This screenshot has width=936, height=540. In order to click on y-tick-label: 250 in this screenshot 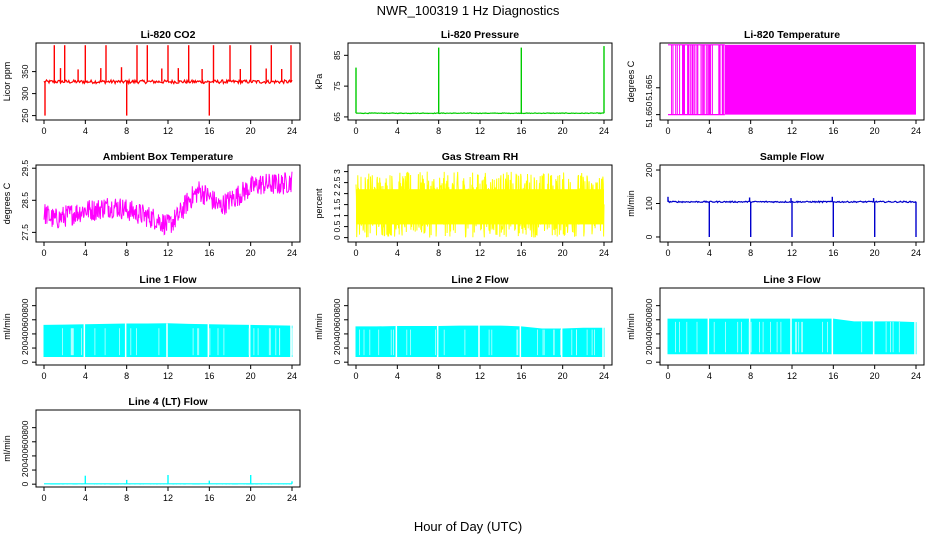, I will do `click(25, 115)`.